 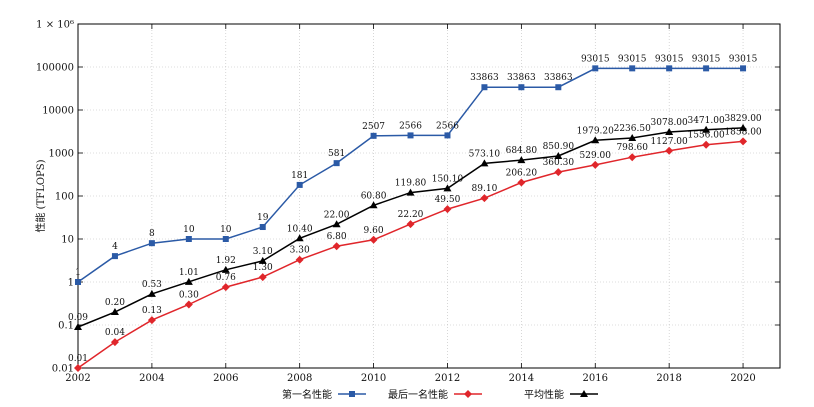 I want to click on last-place-data-label: 206.20, so click(x=522, y=173).